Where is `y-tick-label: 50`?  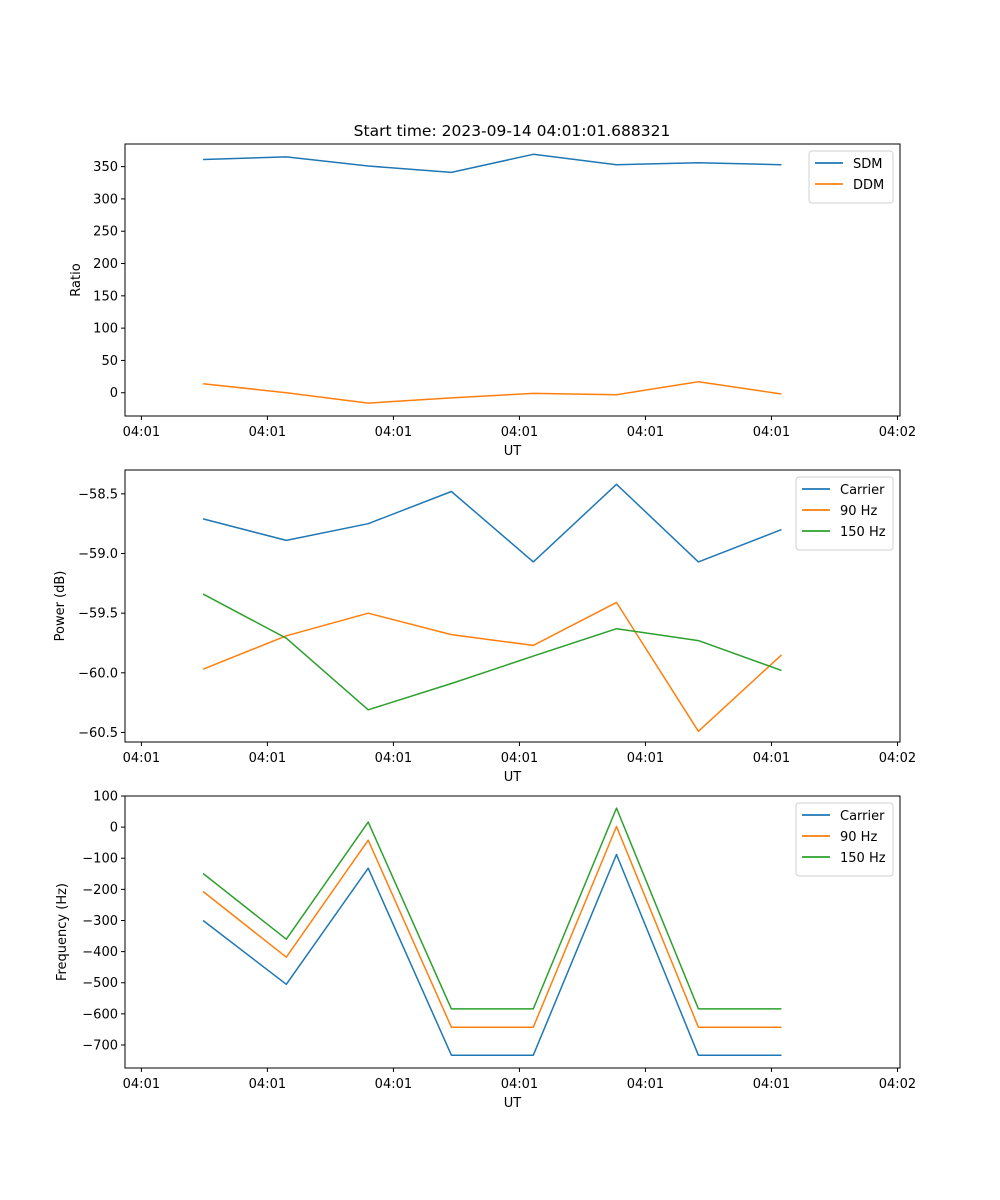
y-tick-label: 50 is located at coordinates (109, 361).